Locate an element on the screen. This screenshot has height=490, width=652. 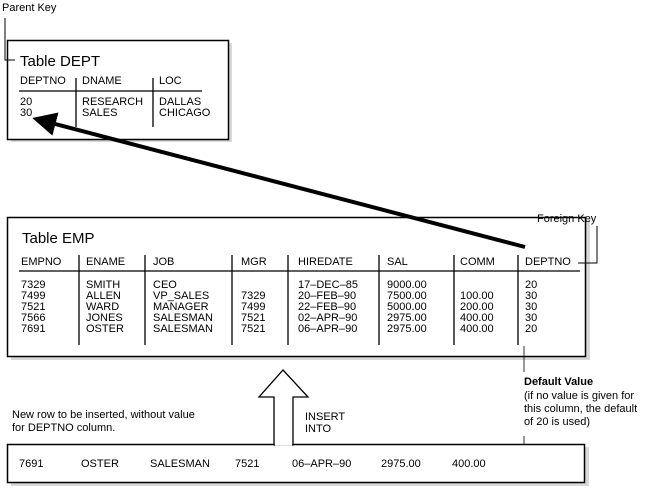
emp-table-title: Table EMP is located at coordinates (58, 238).